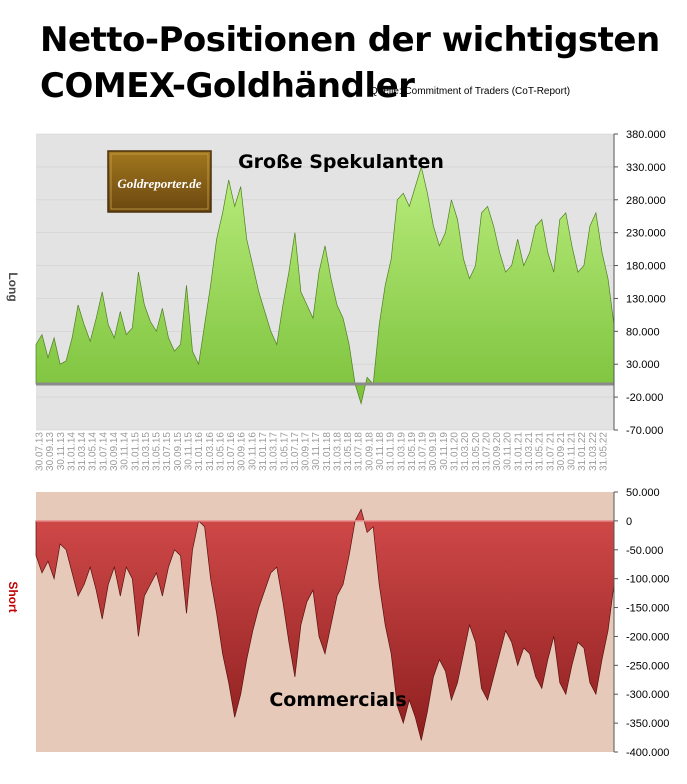 Image resolution: width=687 pixels, height=784 pixels. What do you see at coordinates (50, 451) in the screenshot?
I see `x-tick-label: 30.09.13` at bounding box center [50, 451].